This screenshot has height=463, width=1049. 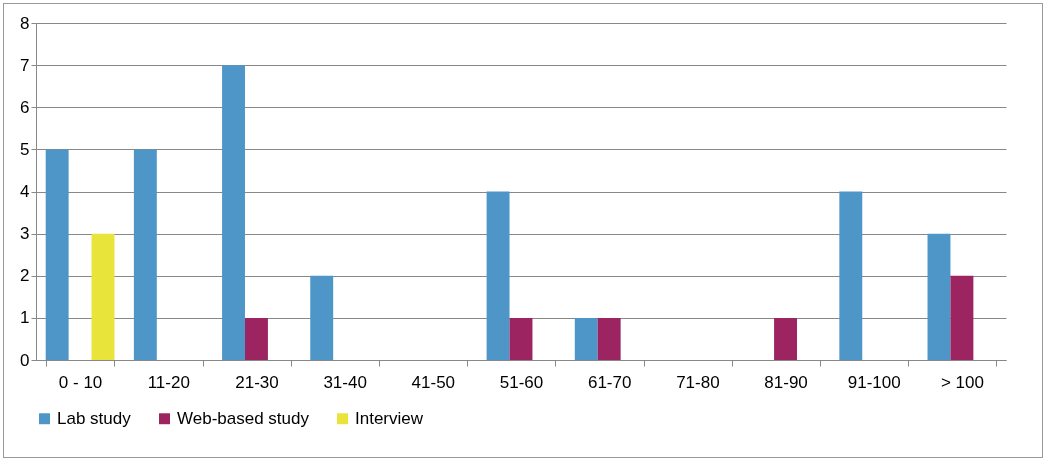 I want to click on x-tick-label: 61-70, so click(x=609, y=382).